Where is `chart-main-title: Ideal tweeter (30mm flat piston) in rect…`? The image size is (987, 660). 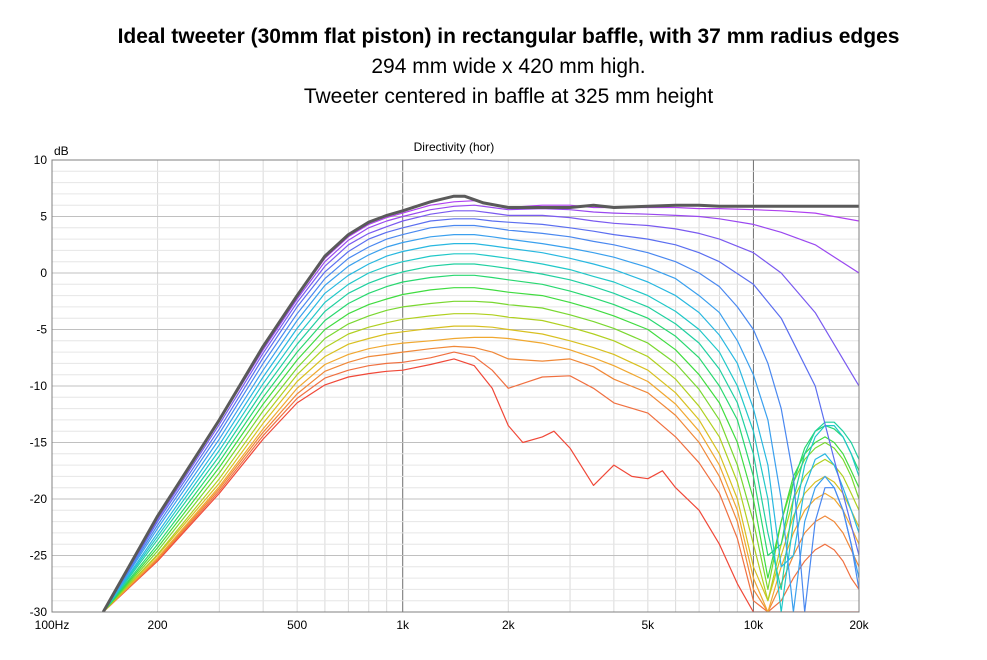
chart-main-title: Ideal tweeter (30mm flat piston) in rect… is located at coordinates (508, 36).